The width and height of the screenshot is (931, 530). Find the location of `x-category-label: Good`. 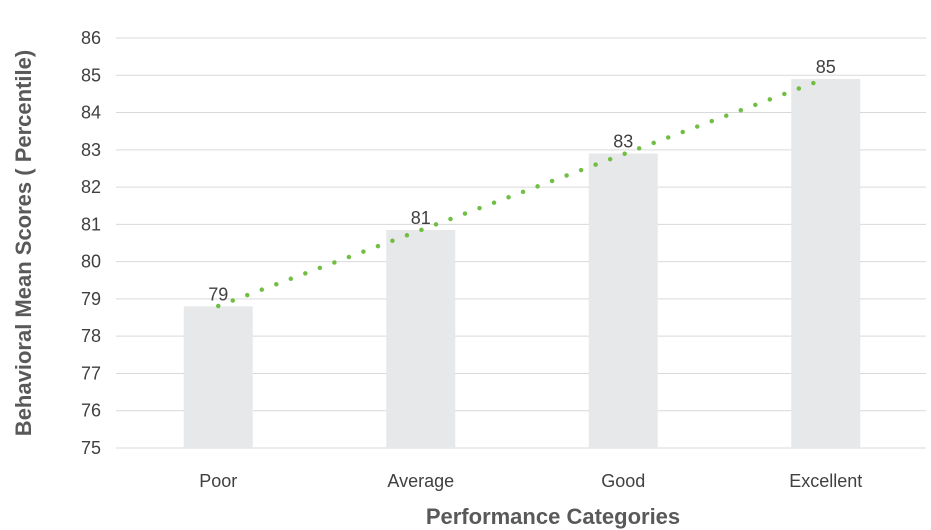

x-category-label: Good is located at coordinates (623, 481).